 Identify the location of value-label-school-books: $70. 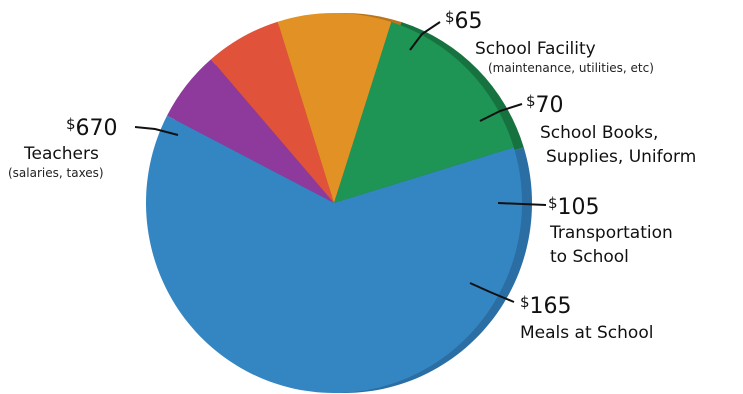
(545, 105).